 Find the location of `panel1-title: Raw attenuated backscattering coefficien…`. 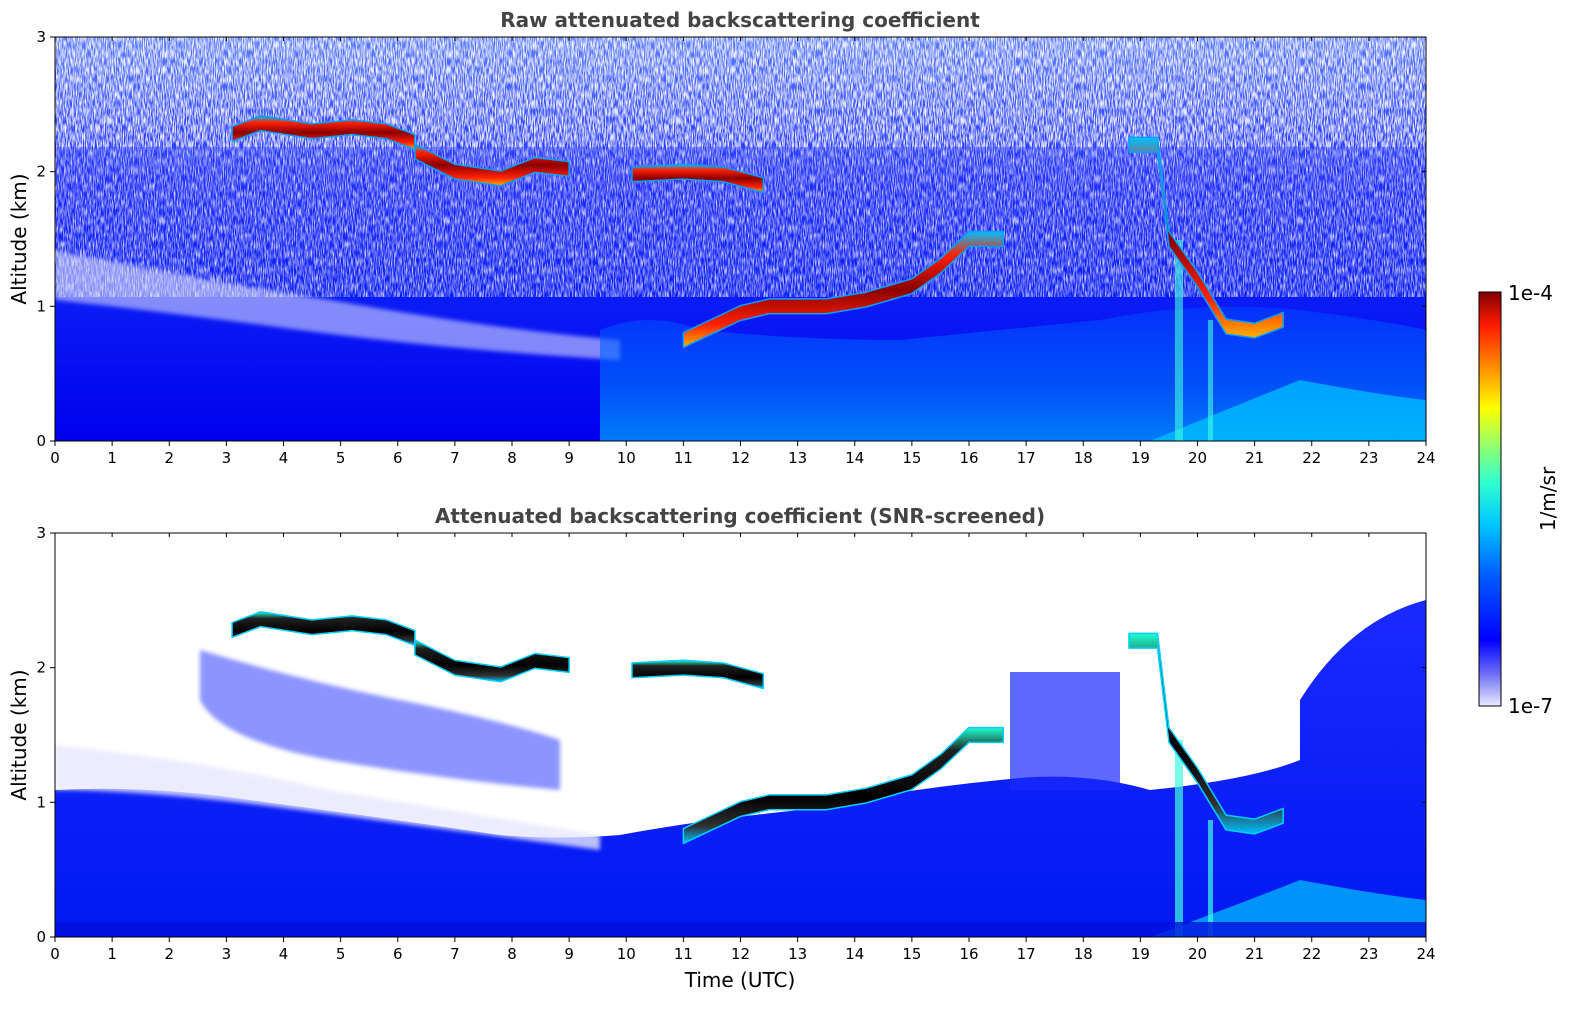

panel1-title: Raw attenuated backscattering coefficien… is located at coordinates (740, 20).